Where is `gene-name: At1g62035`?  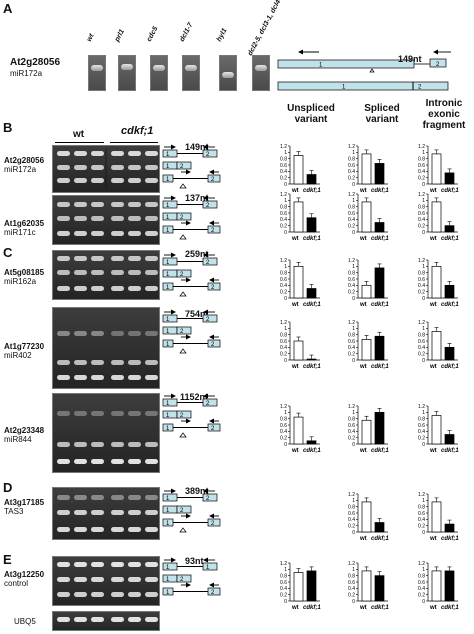
gene-name: At1g62035 is located at coordinates (24, 223).